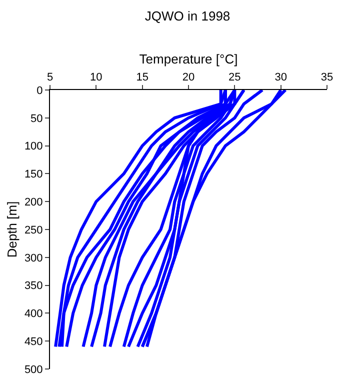 Image resolution: width=341 pixels, height=384 pixels. Describe the element at coordinates (33, 314) in the screenshot. I see `y-tick-label: 400` at that location.